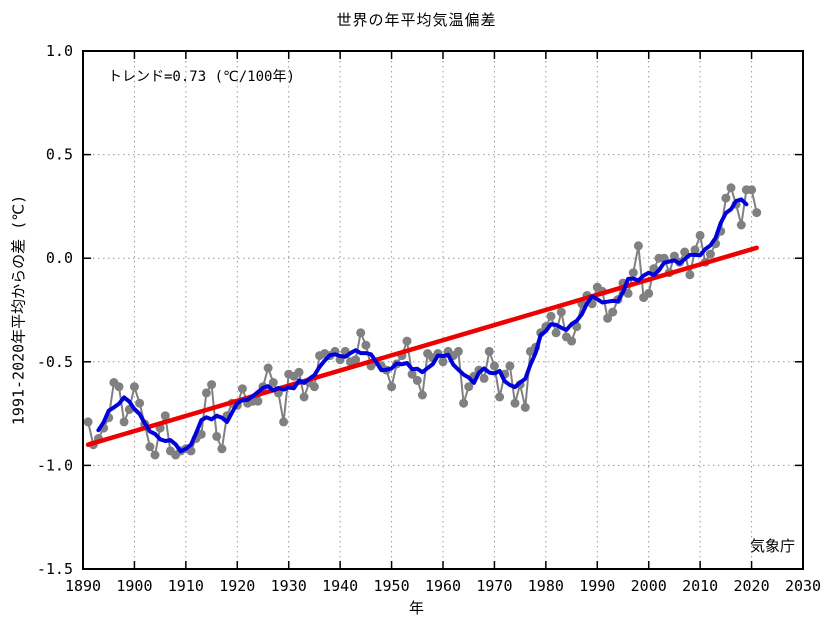  Describe the element at coordinates (289, 586) in the screenshot. I see `x-tick-label-1930: 1930` at that location.